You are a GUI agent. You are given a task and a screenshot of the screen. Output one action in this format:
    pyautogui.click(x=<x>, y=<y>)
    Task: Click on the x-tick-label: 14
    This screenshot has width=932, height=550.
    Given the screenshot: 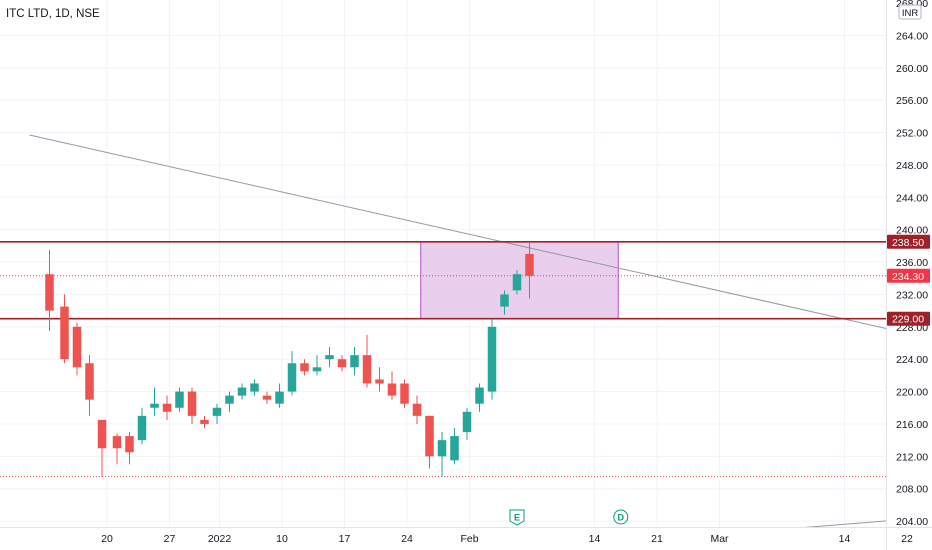 What is the action you would take?
    pyautogui.click(x=595, y=539)
    